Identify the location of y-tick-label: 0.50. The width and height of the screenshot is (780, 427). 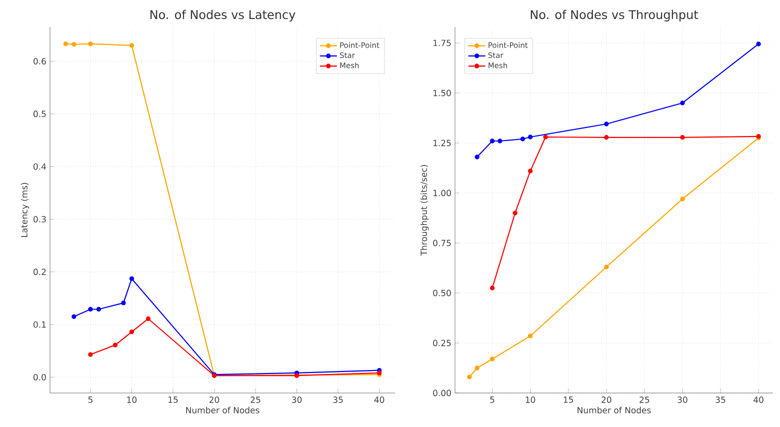
(442, 293).